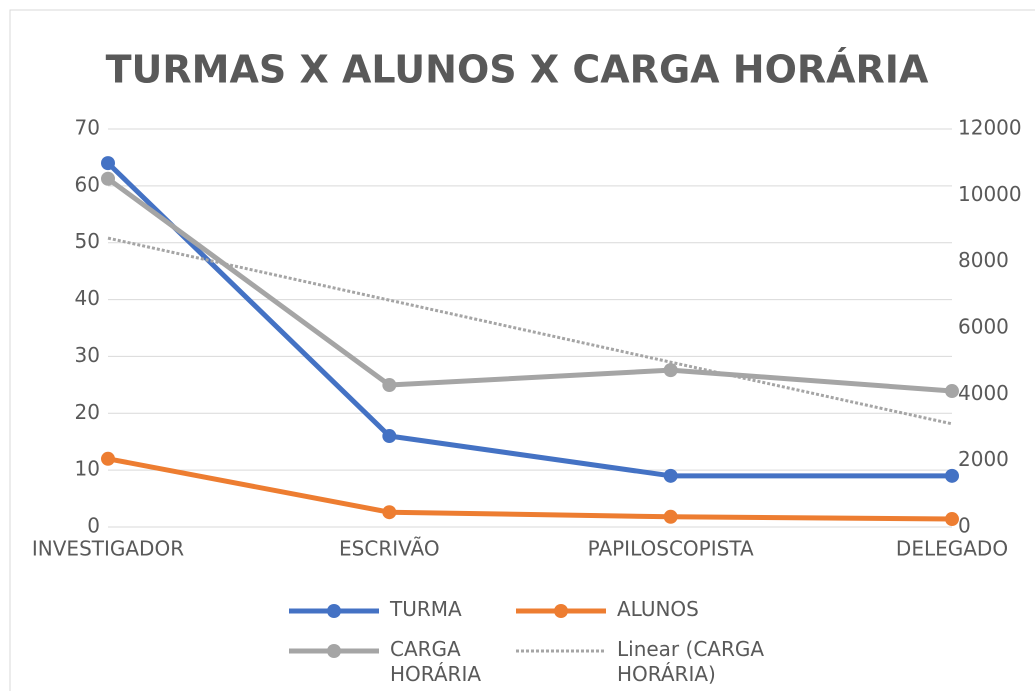  Describe the element at coordinates (426, 609) in the screenshot. I see `legend-label: TURMA` at that location.